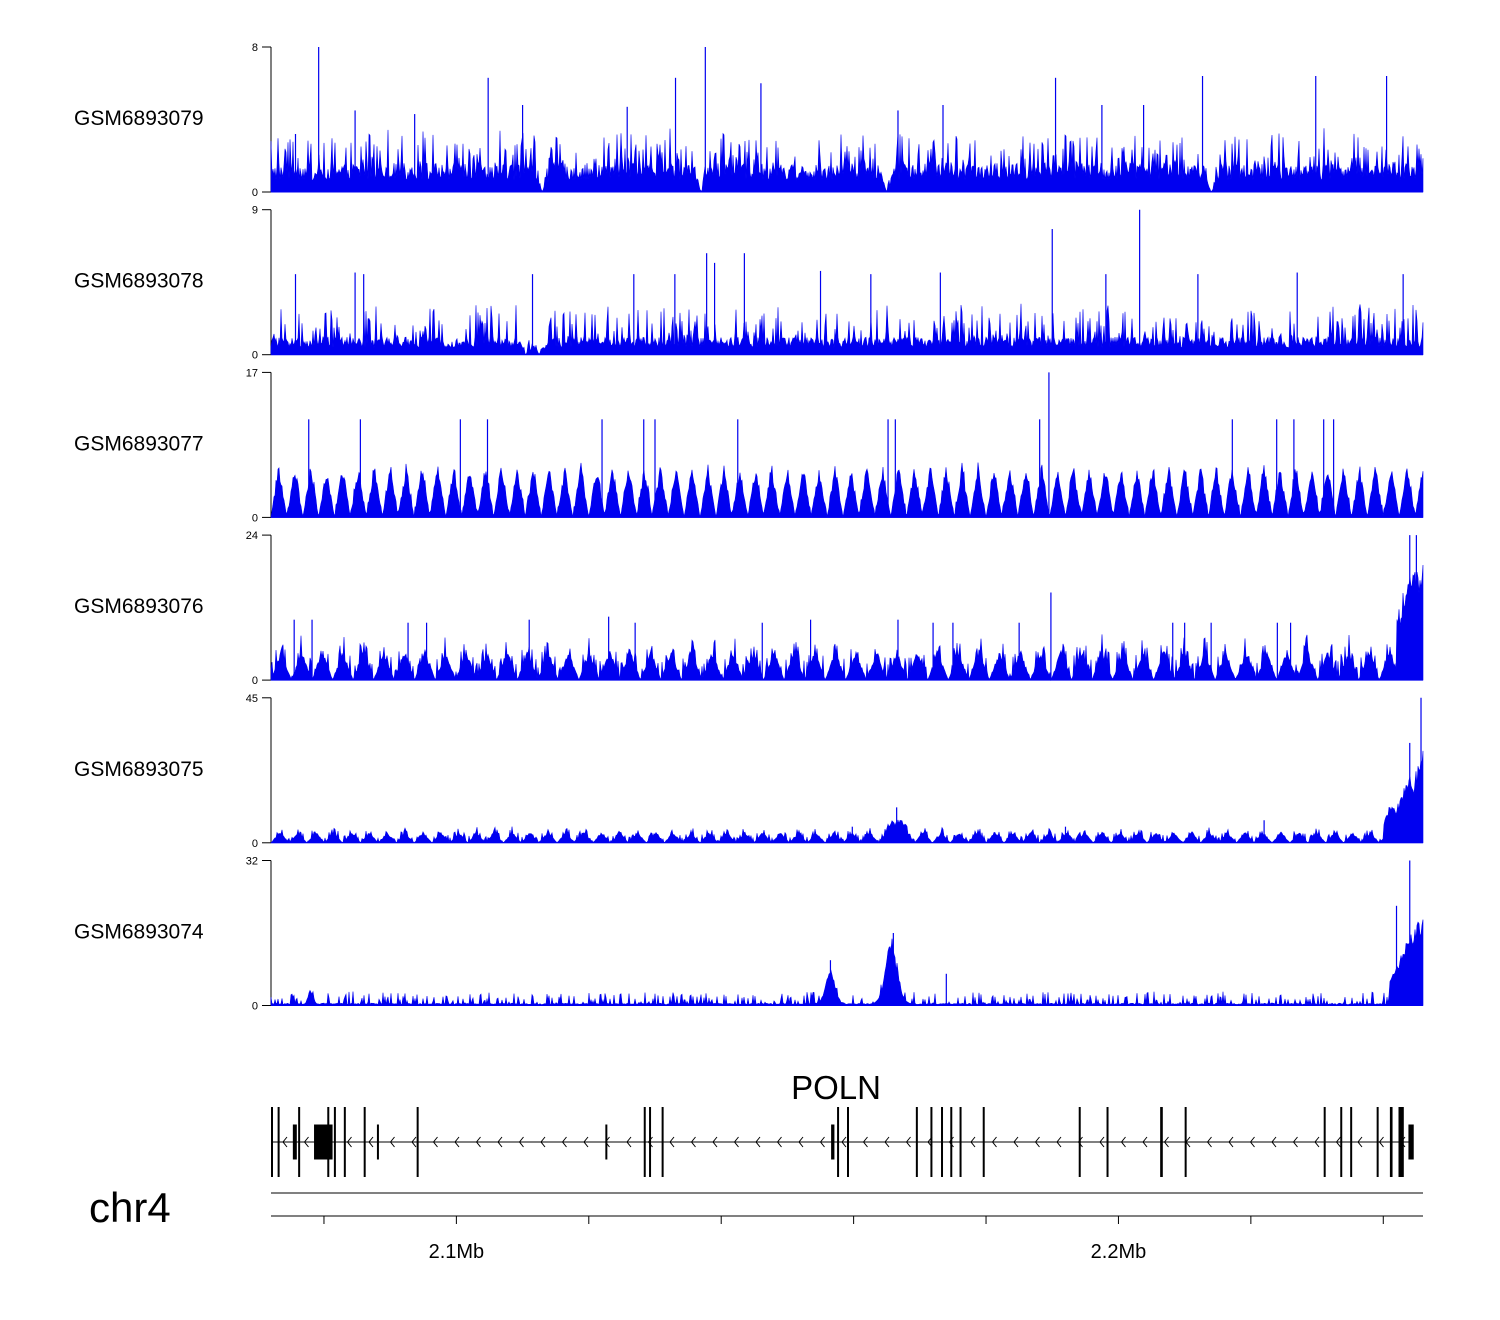 This screenshot has width=1500, height=1320. What do you see at coordinates (853, 1239) in the screenshot?
I see `axis-ticks: 2.1Mb 2.2Mb` at bounding box center [853, 1239].